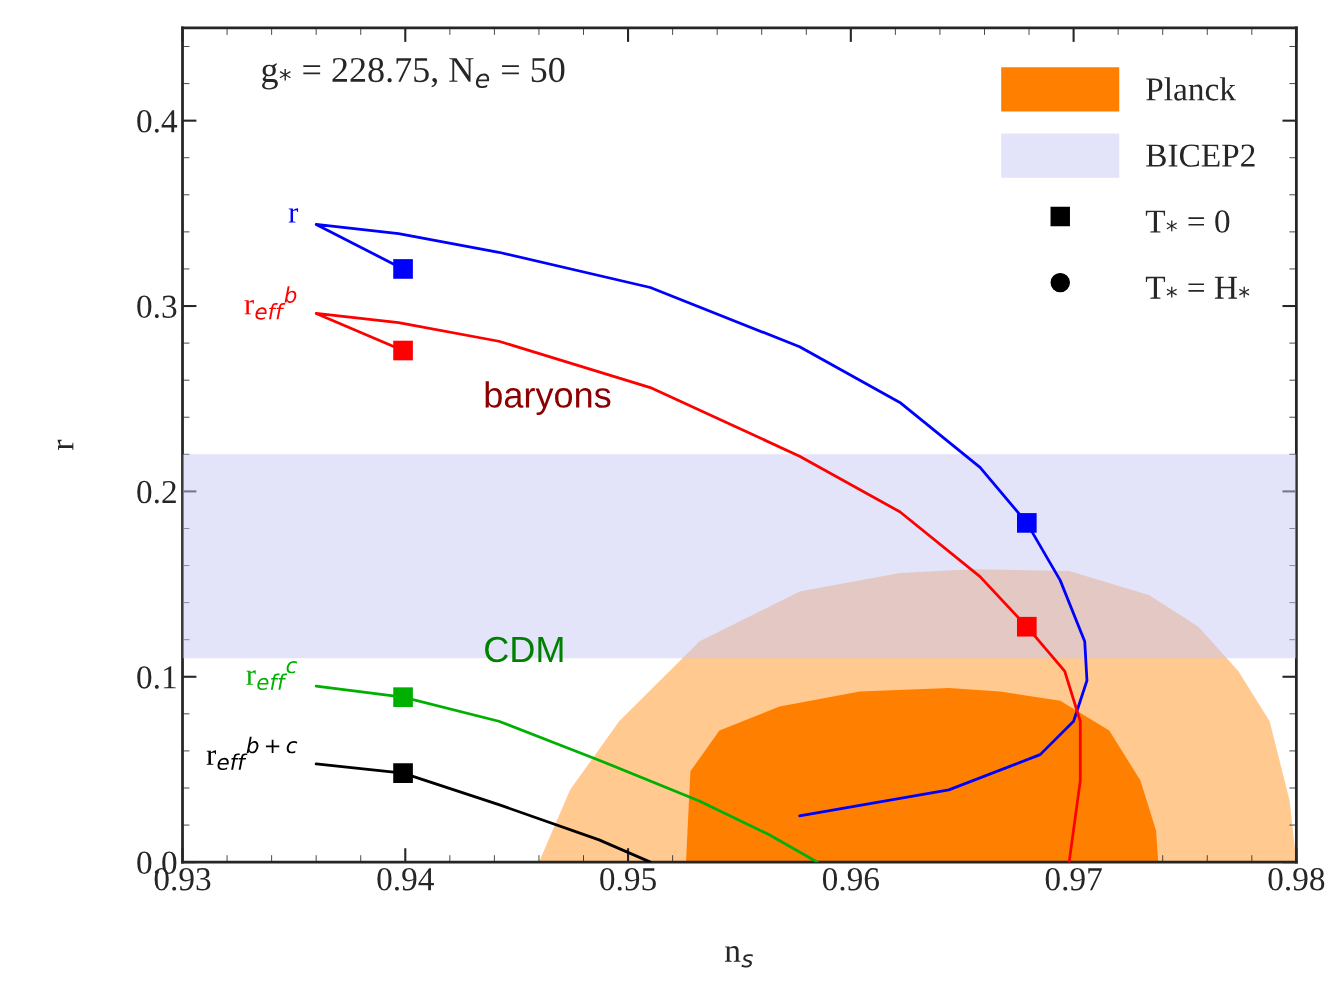  I want to click on x-tick-label: 0.96, so click(850, 879).